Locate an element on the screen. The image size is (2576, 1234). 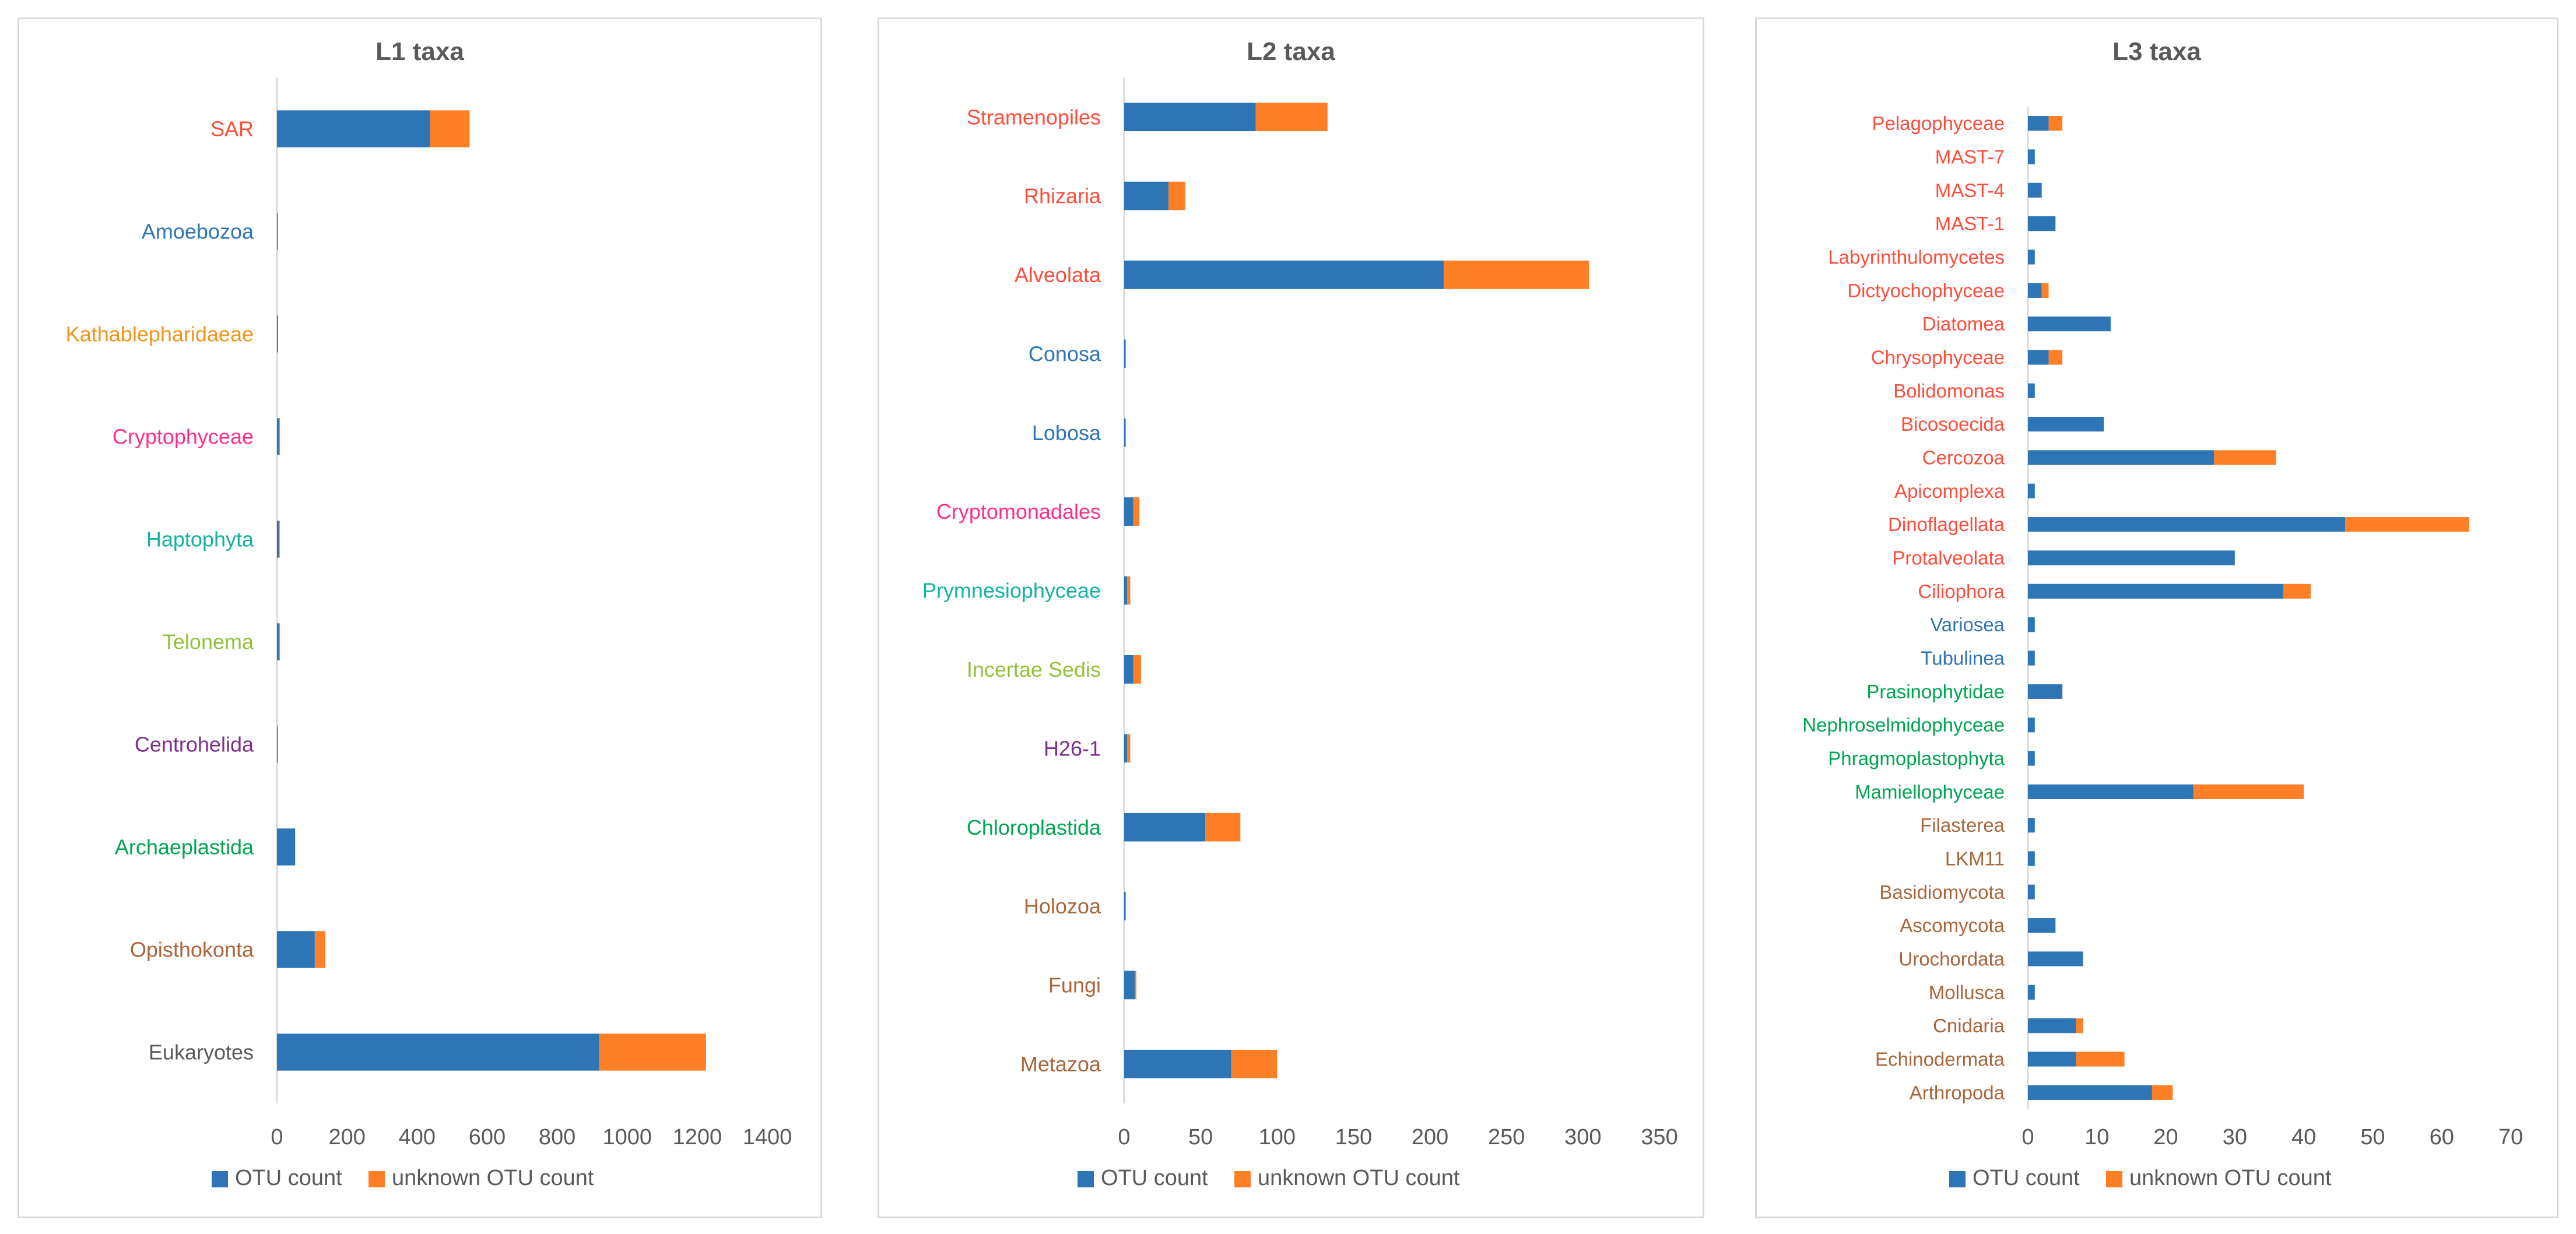
x-tick-label: 800 is located at coordinates (557, 1137).